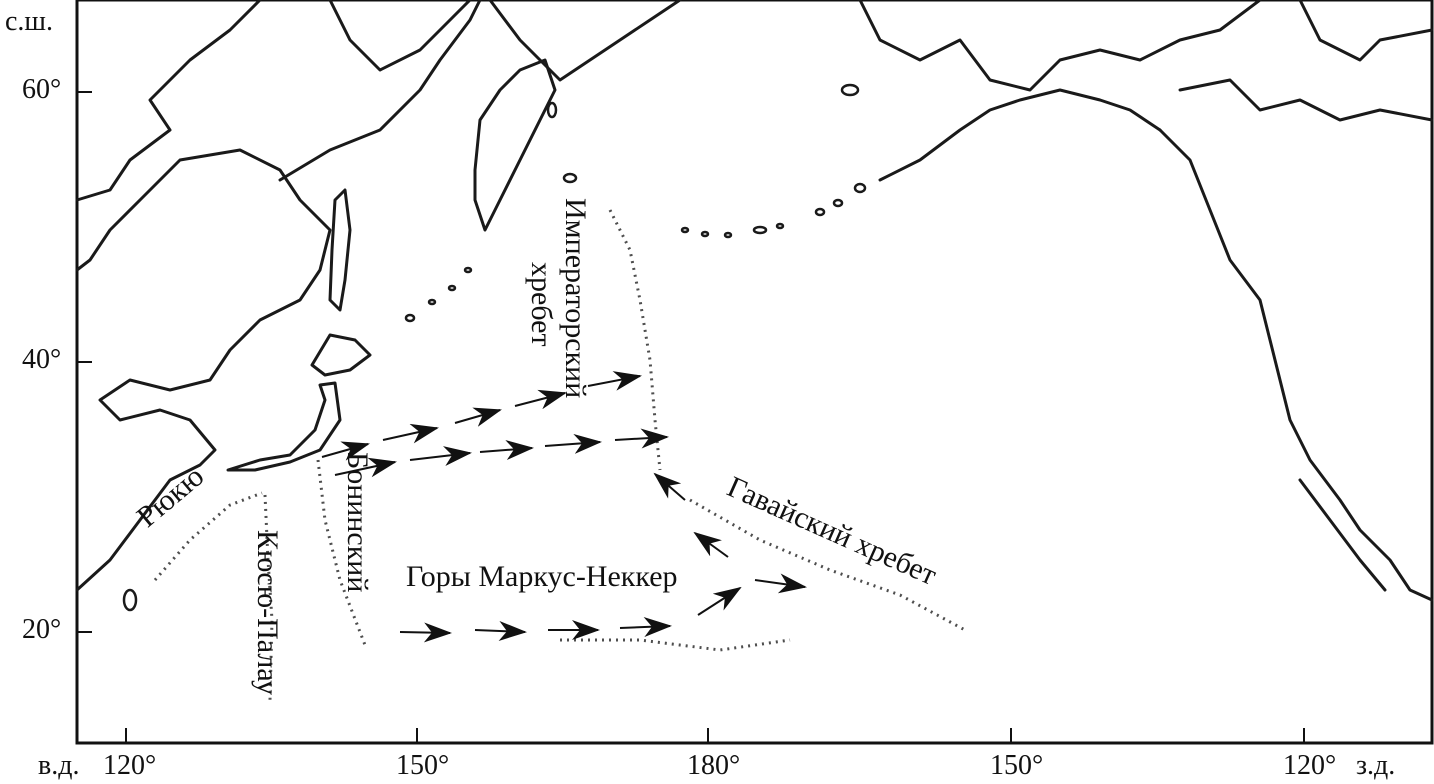 The height and width of the screenshot is (784, 1434). What do you see at coordinates (575, 298) in the screenshot?
I see `label-emperor-line1: Императорский` at bounding box center [575, 298].